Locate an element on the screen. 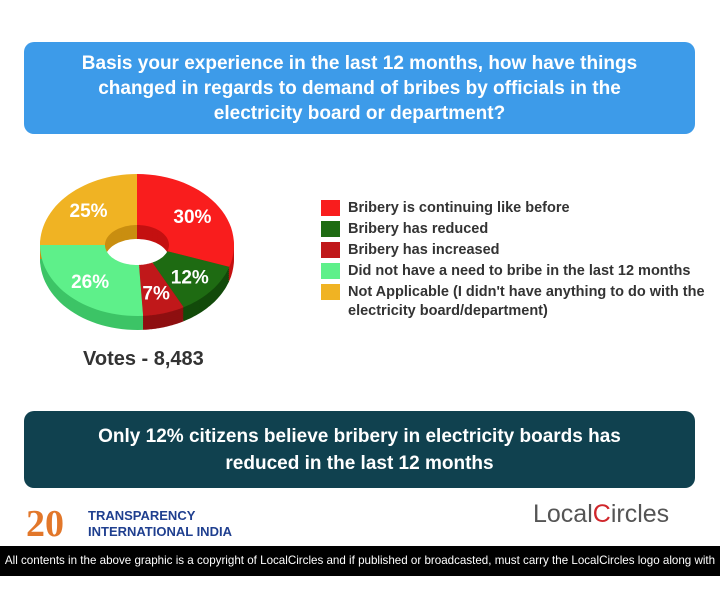 This screenshot has width=720, height=606. localcircles-logo: LocalCircles is located at coordinates (601, 514).